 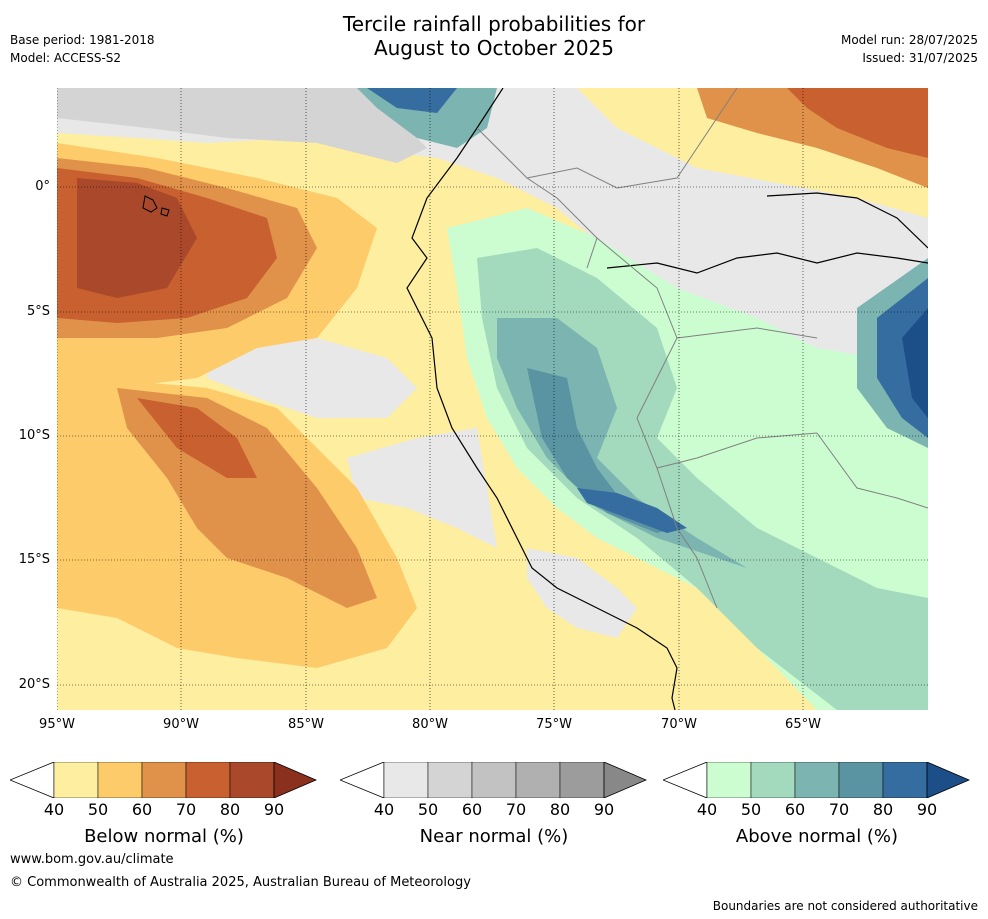 What do you see at coordinates (306, 724) in the screenshot?
I see `lon-label-85w: 85°W` at bounding box center [306, 724].